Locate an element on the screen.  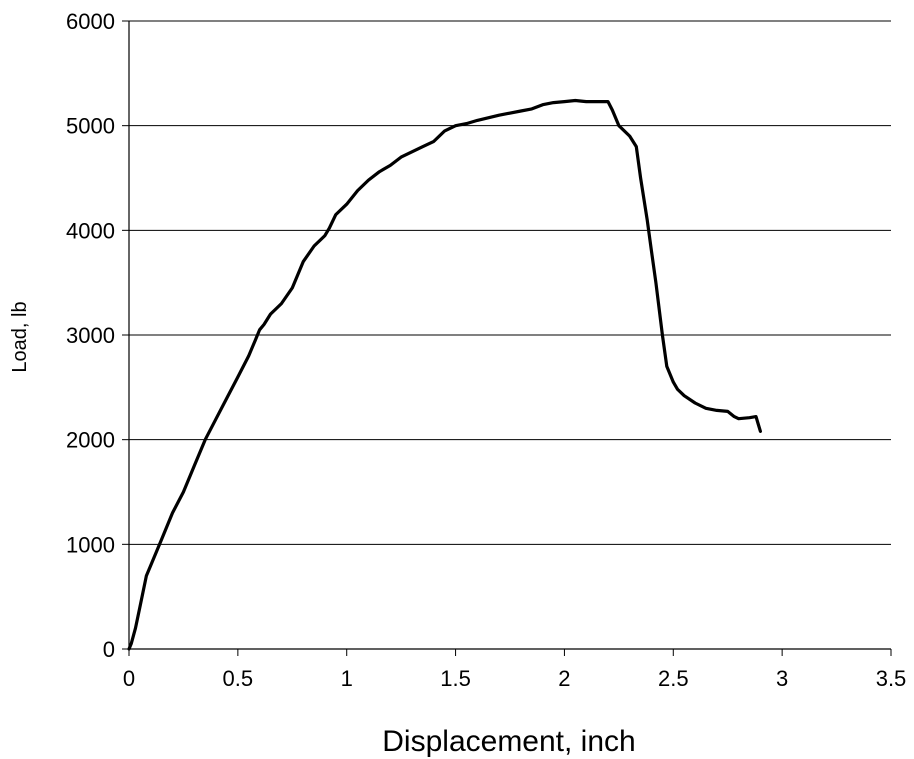
x-tick-label: 0.5 is located at coordinates (238, 678).